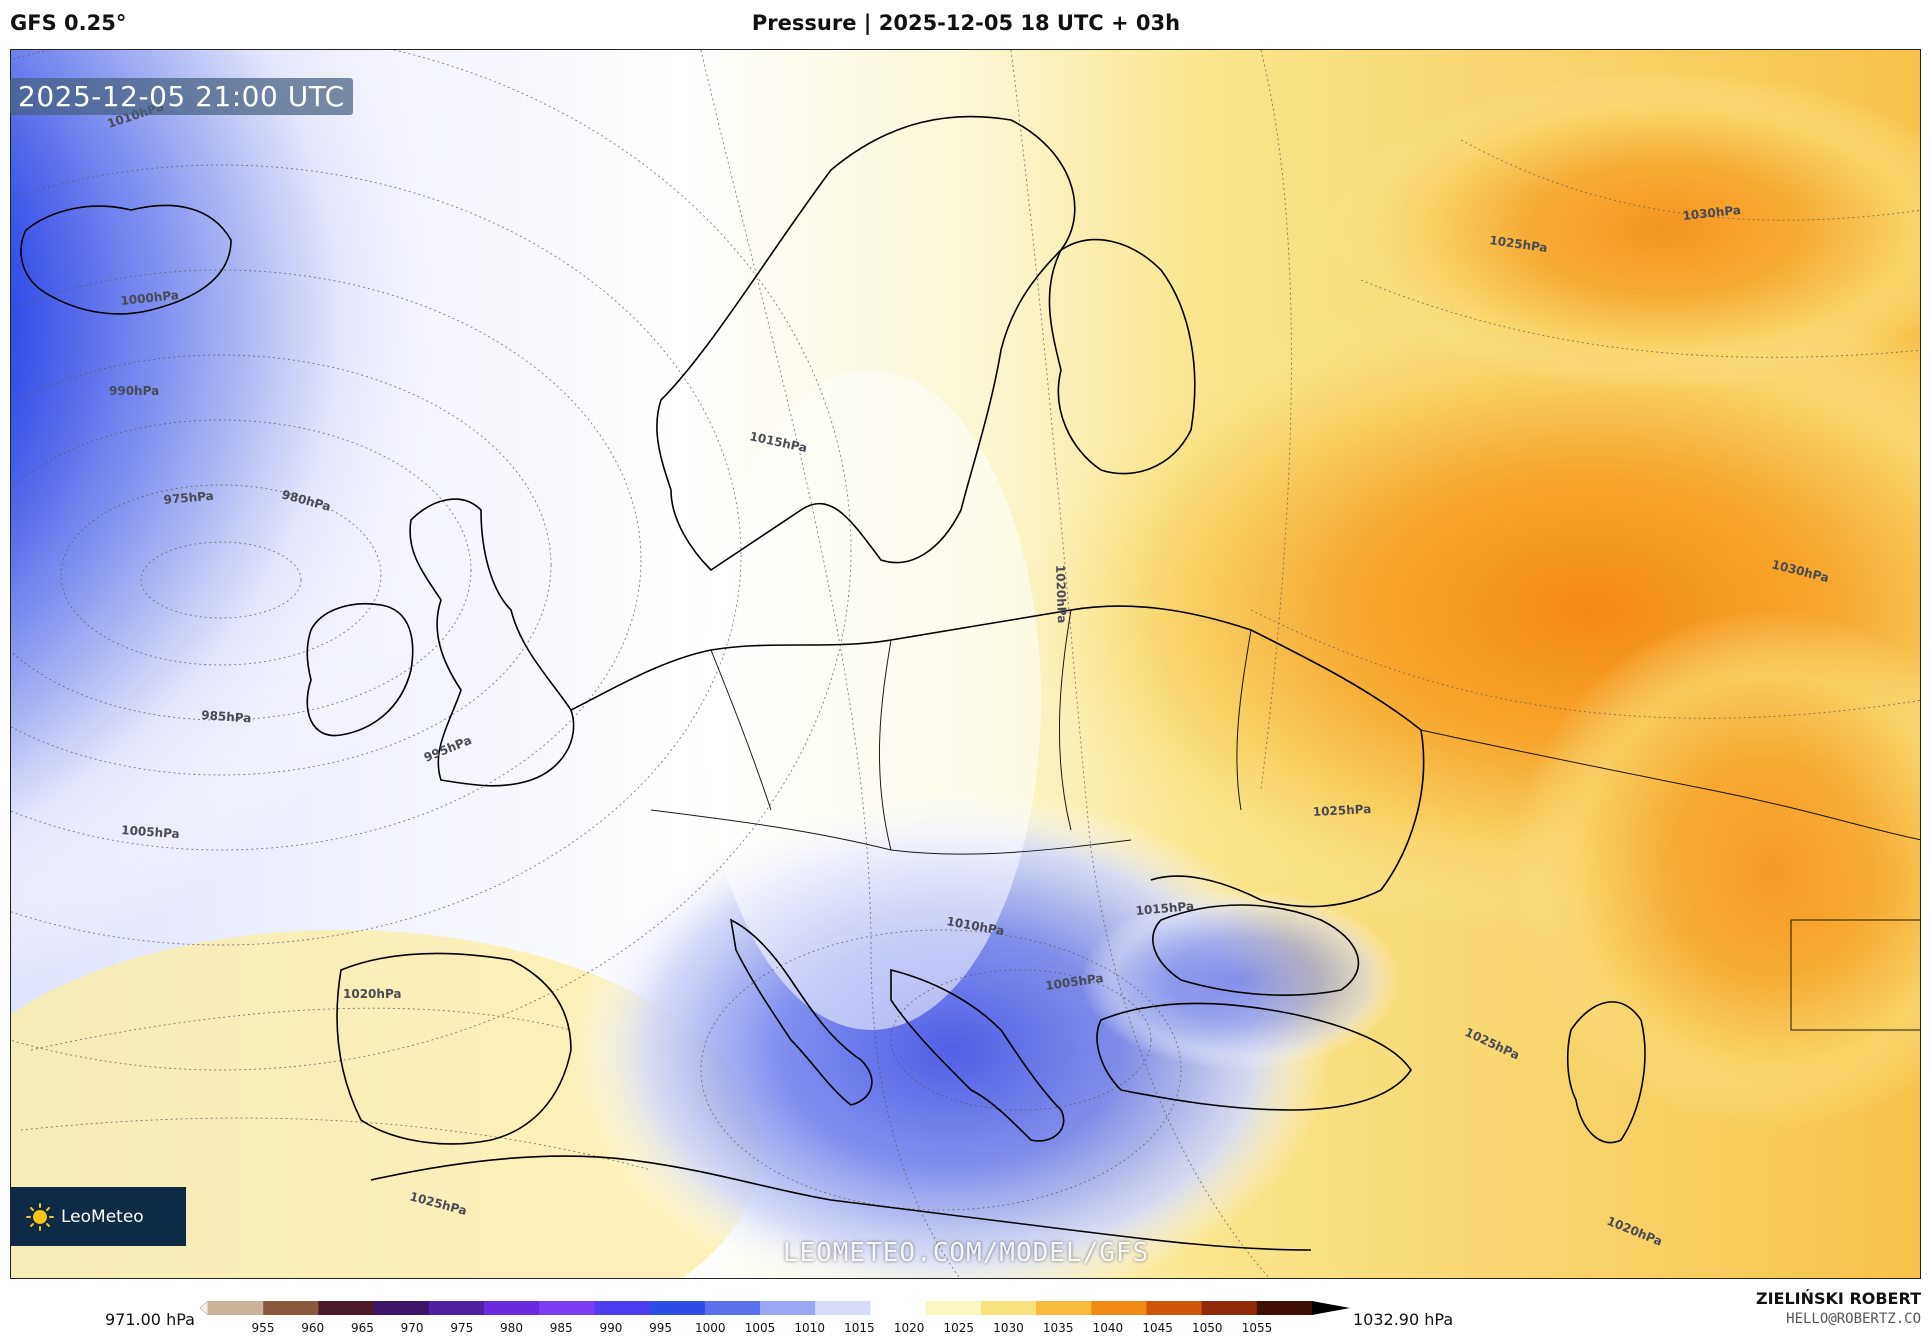  Describe the element at coordinates (226, 716) in the screenshot. I see `isobar-label: 985hPa` at that location.